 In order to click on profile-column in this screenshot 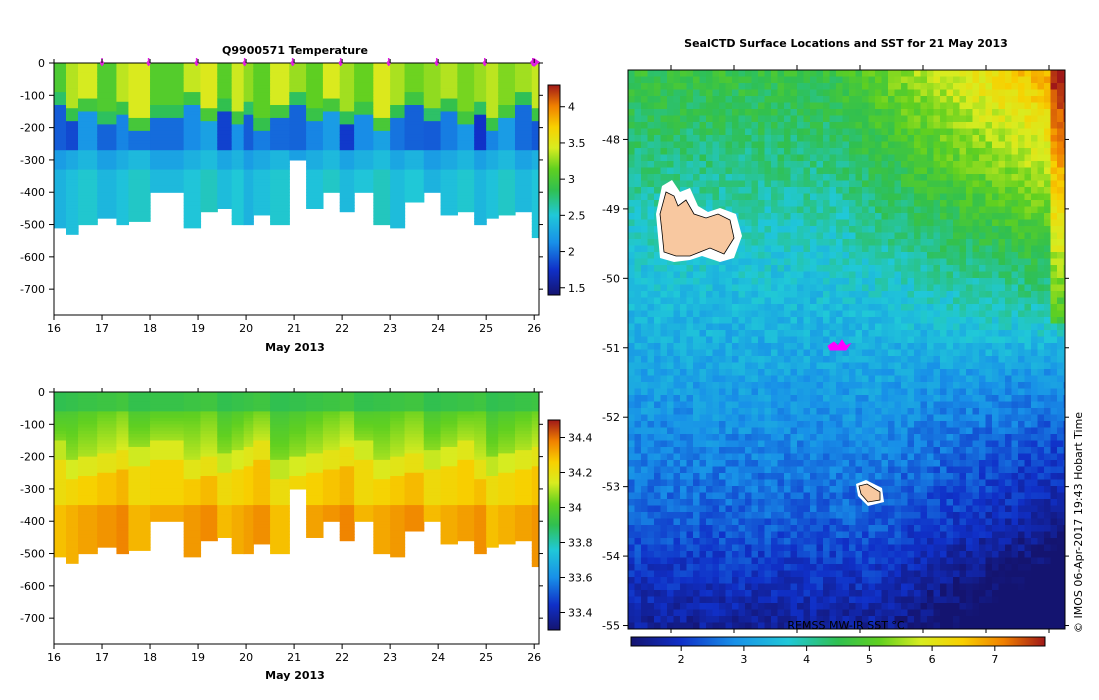, I will do `click(492, 470)`.